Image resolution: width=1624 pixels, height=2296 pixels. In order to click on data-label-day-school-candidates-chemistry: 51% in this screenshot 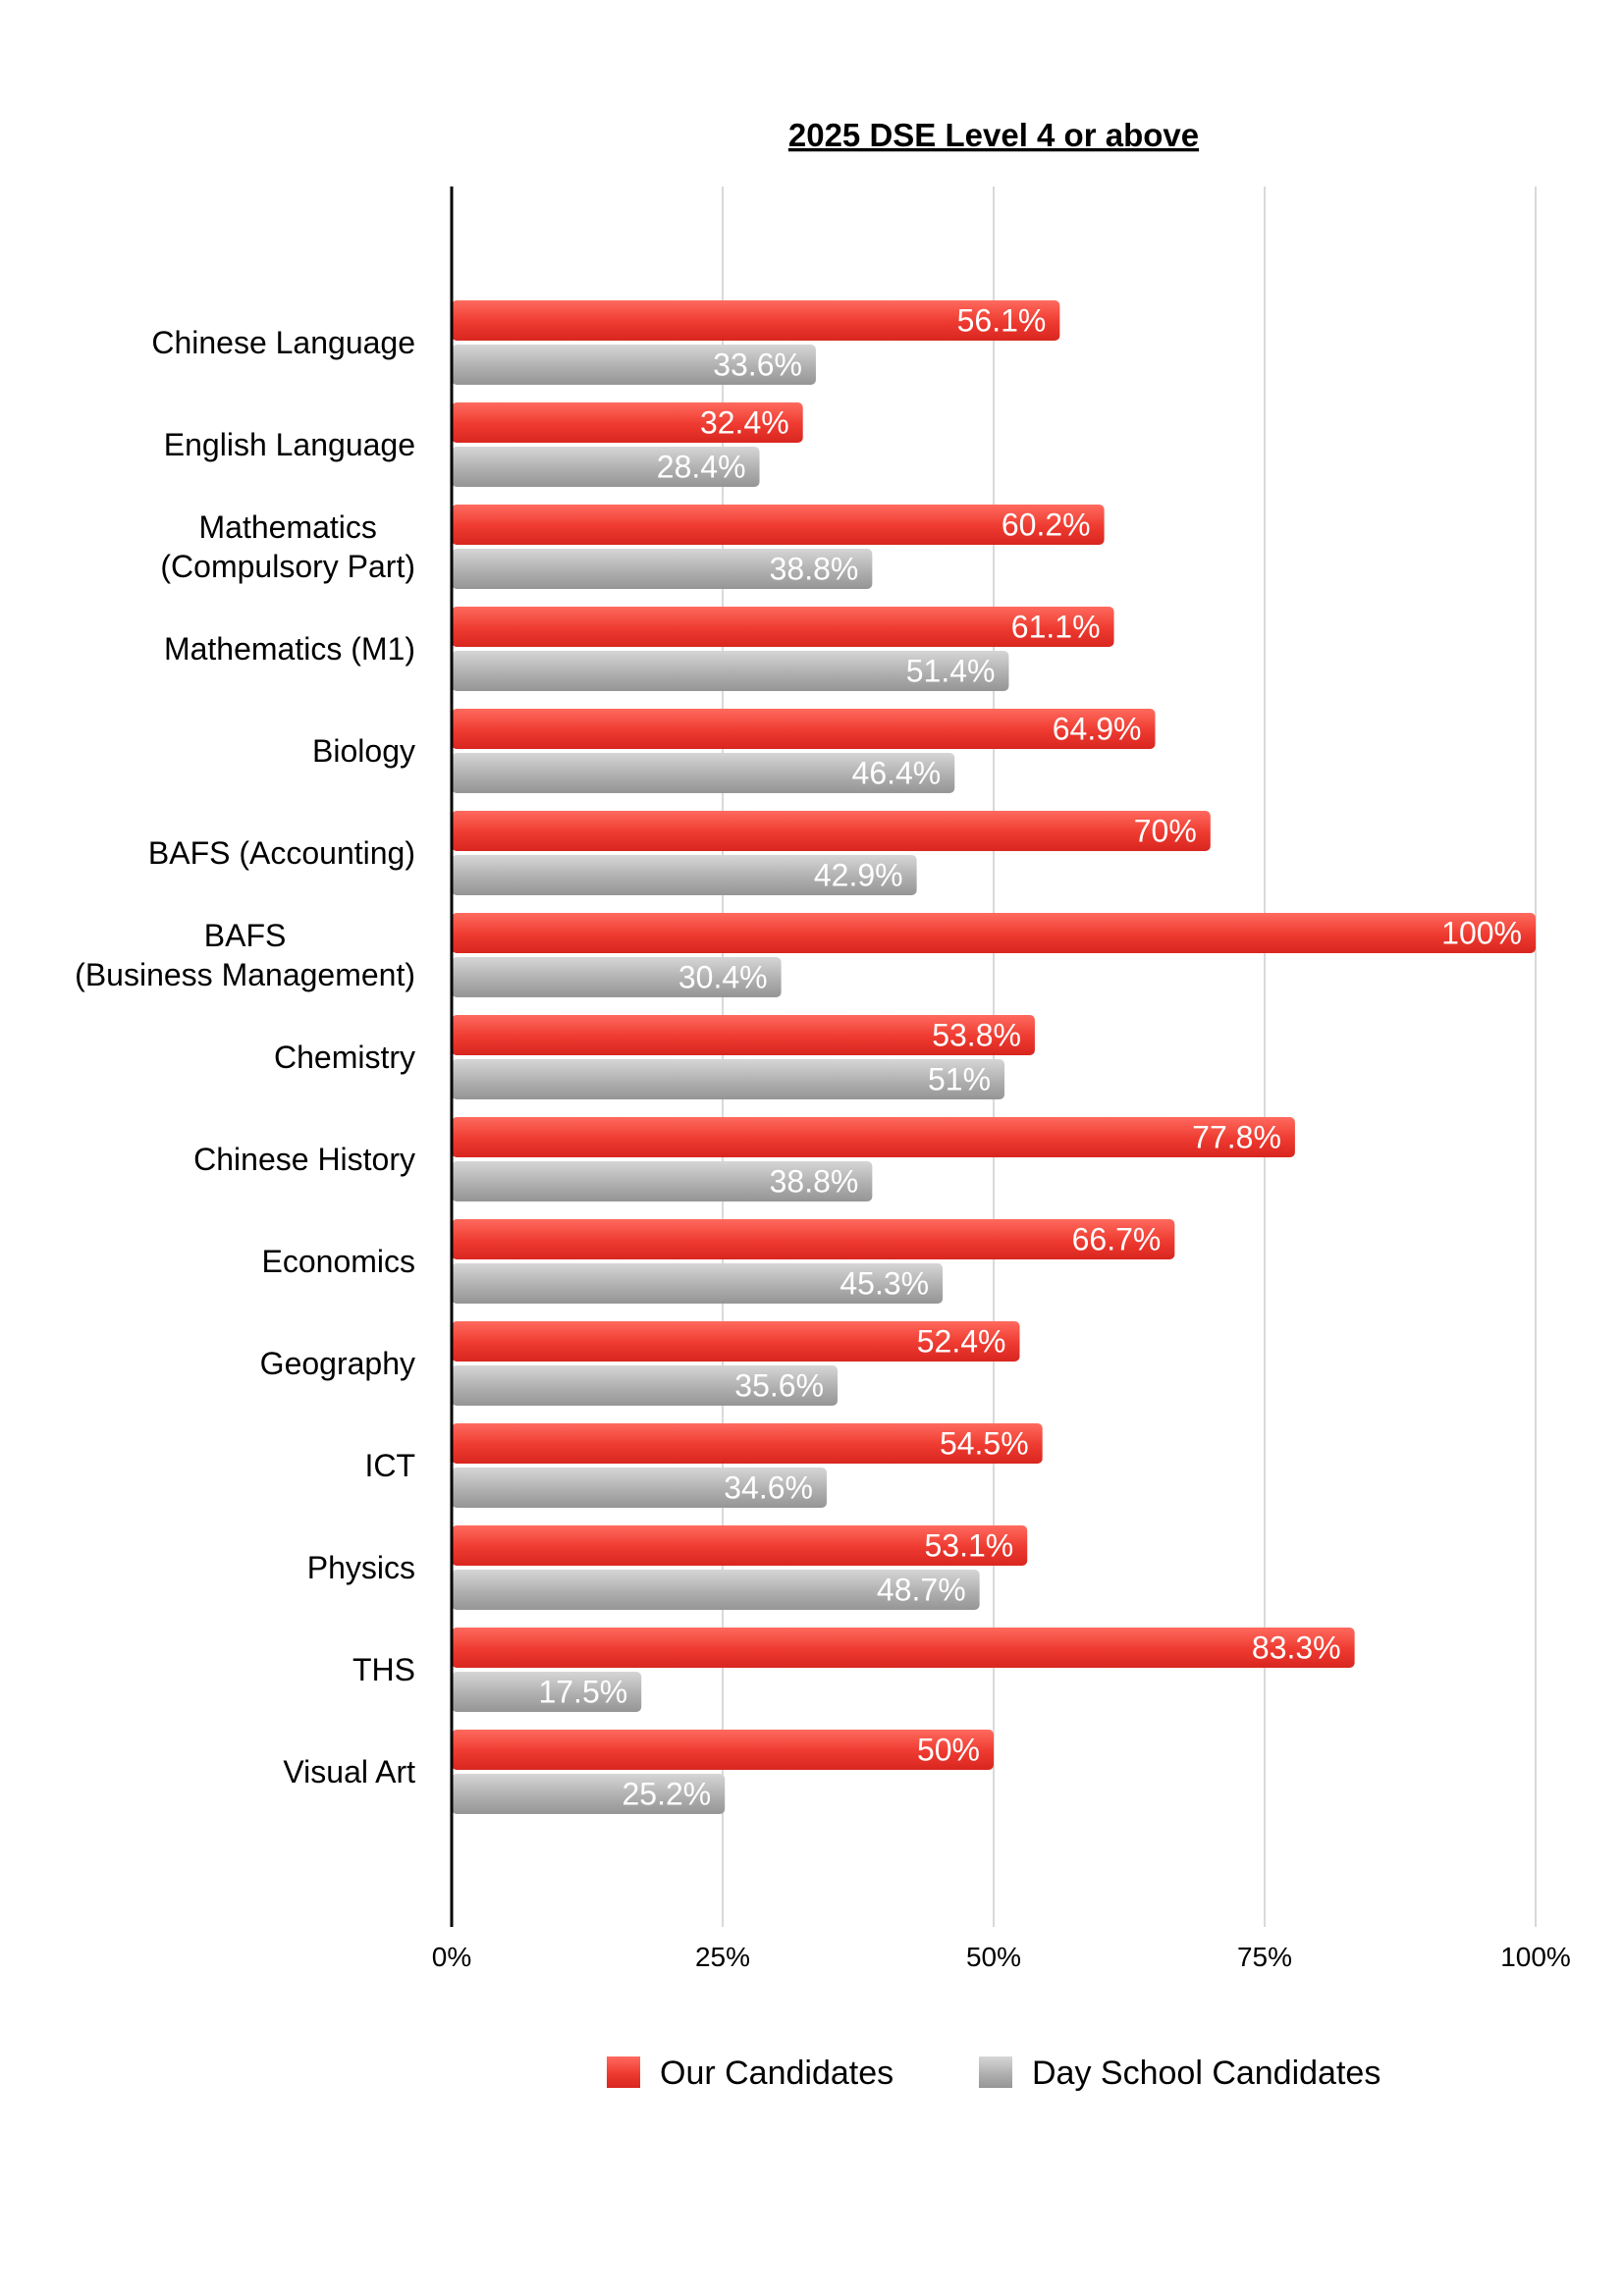, I will do `click(959, 1079)`.